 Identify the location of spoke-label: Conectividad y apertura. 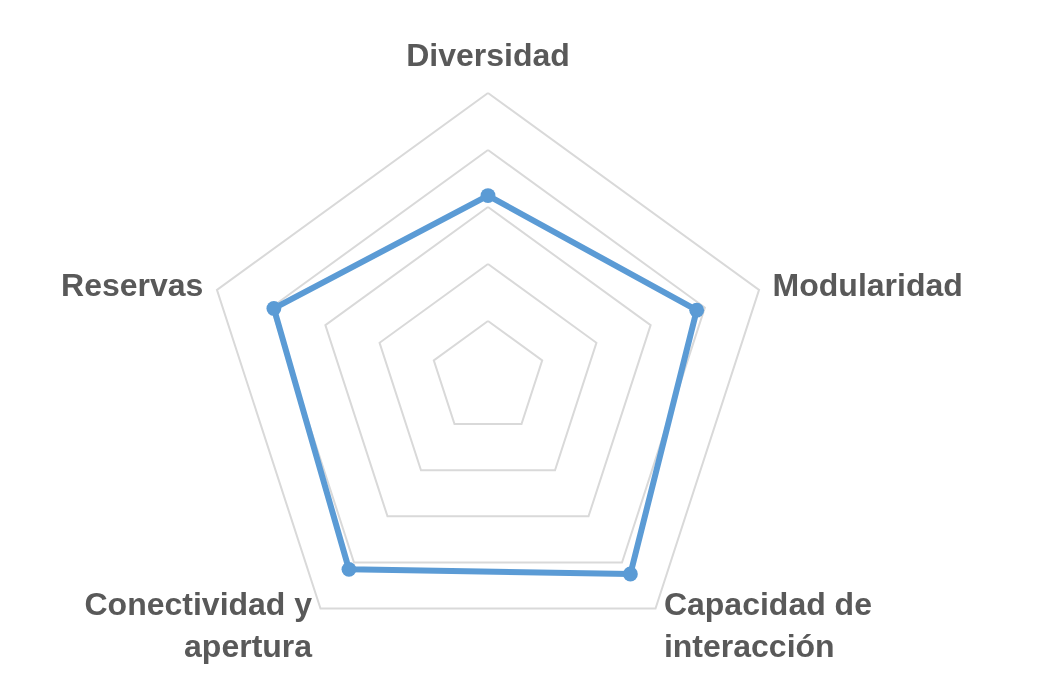
(198, 625).